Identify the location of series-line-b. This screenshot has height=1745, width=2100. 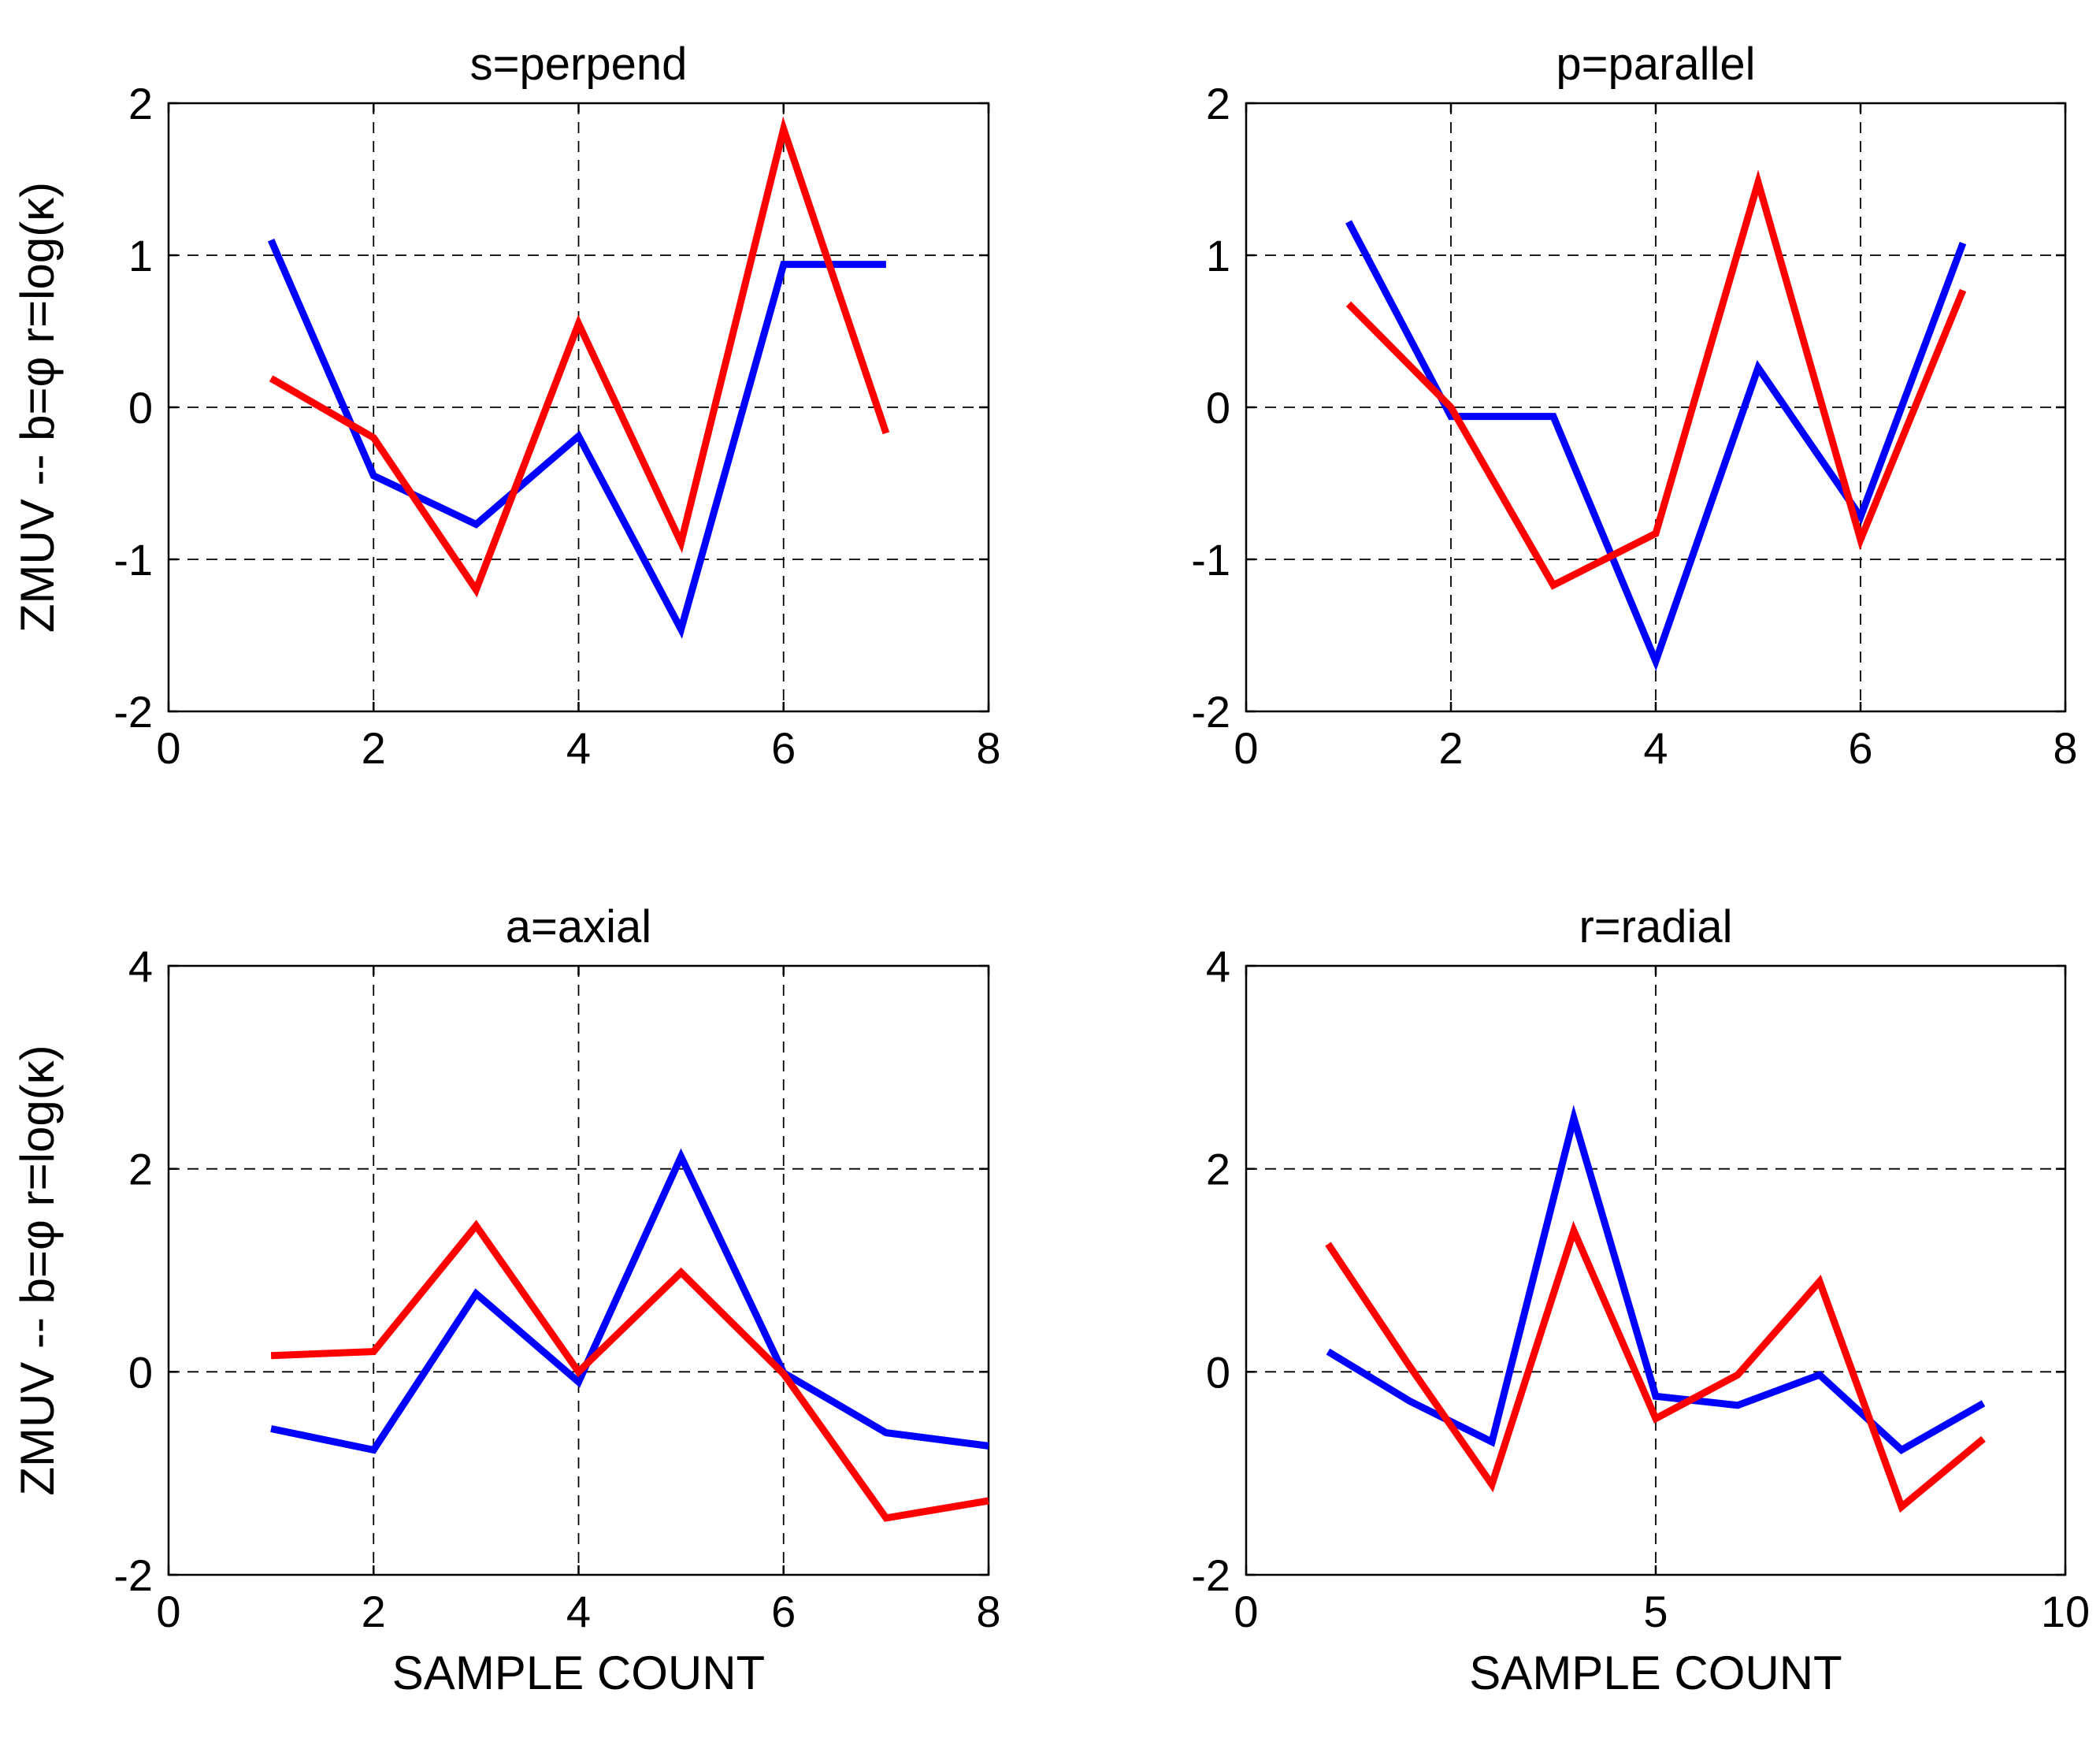
(629, 1301).